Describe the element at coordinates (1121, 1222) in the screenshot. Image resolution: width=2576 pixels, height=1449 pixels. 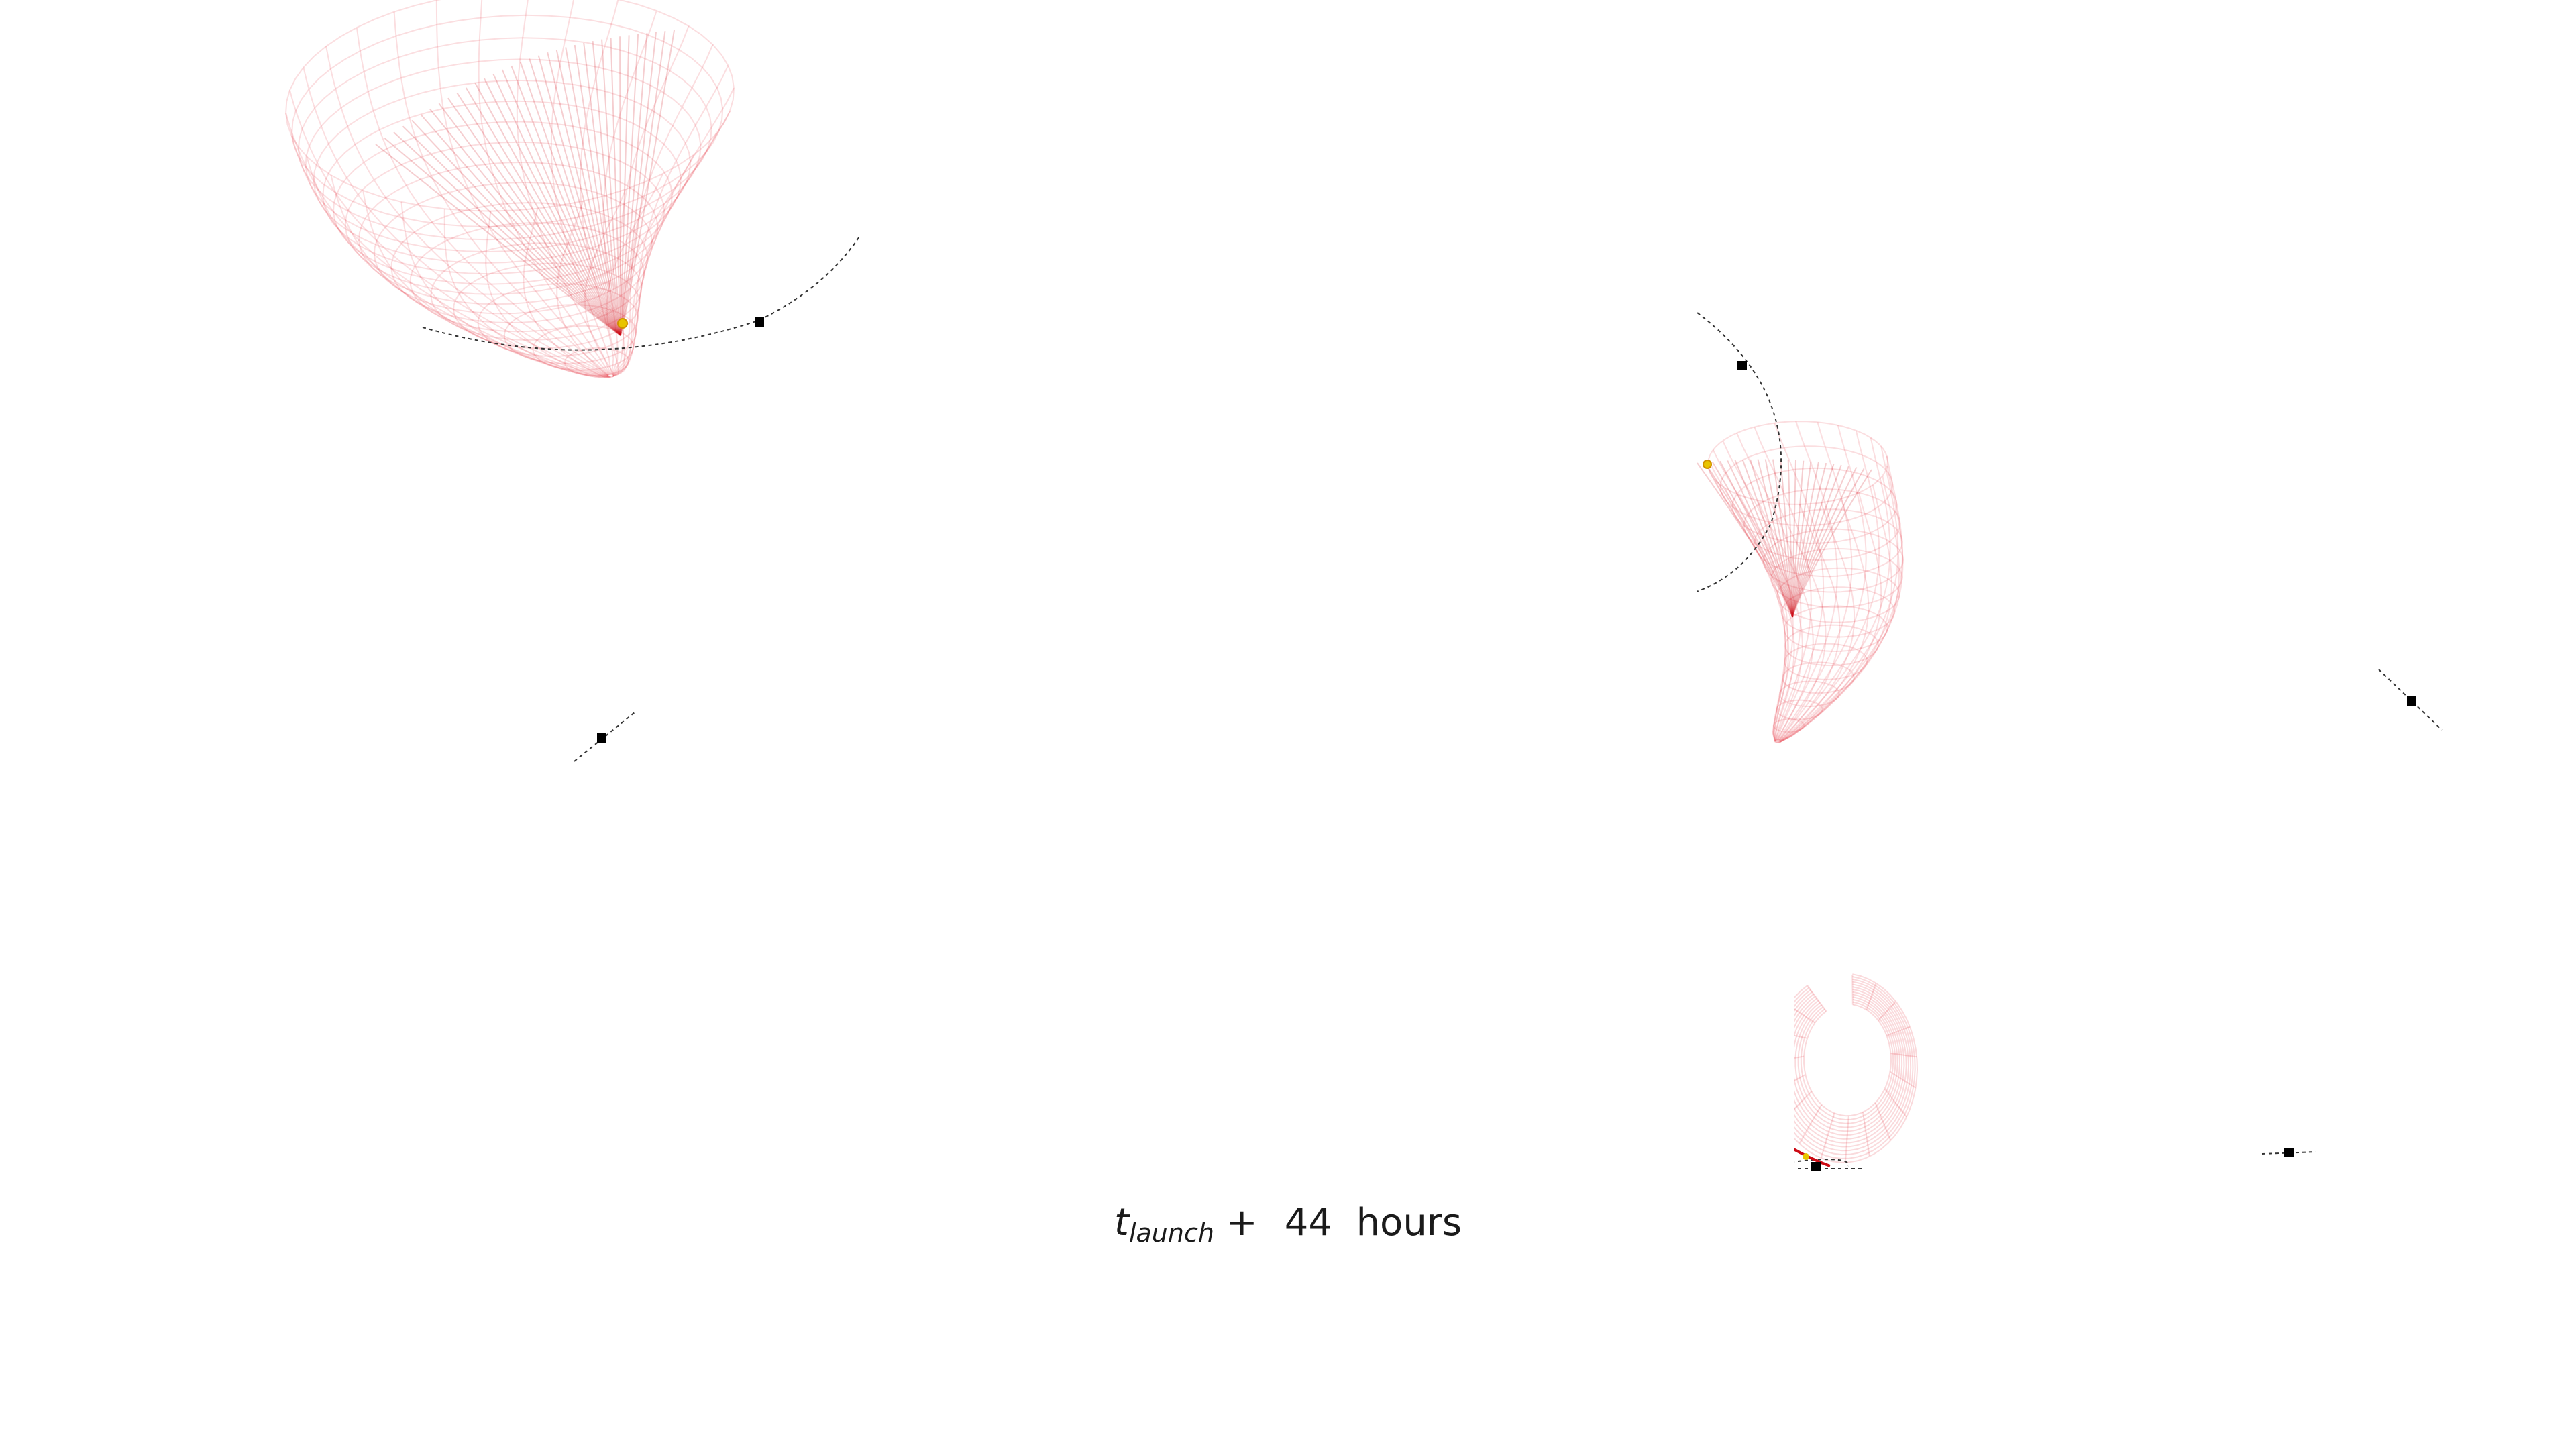
I see `time-symbol: t` at that location.